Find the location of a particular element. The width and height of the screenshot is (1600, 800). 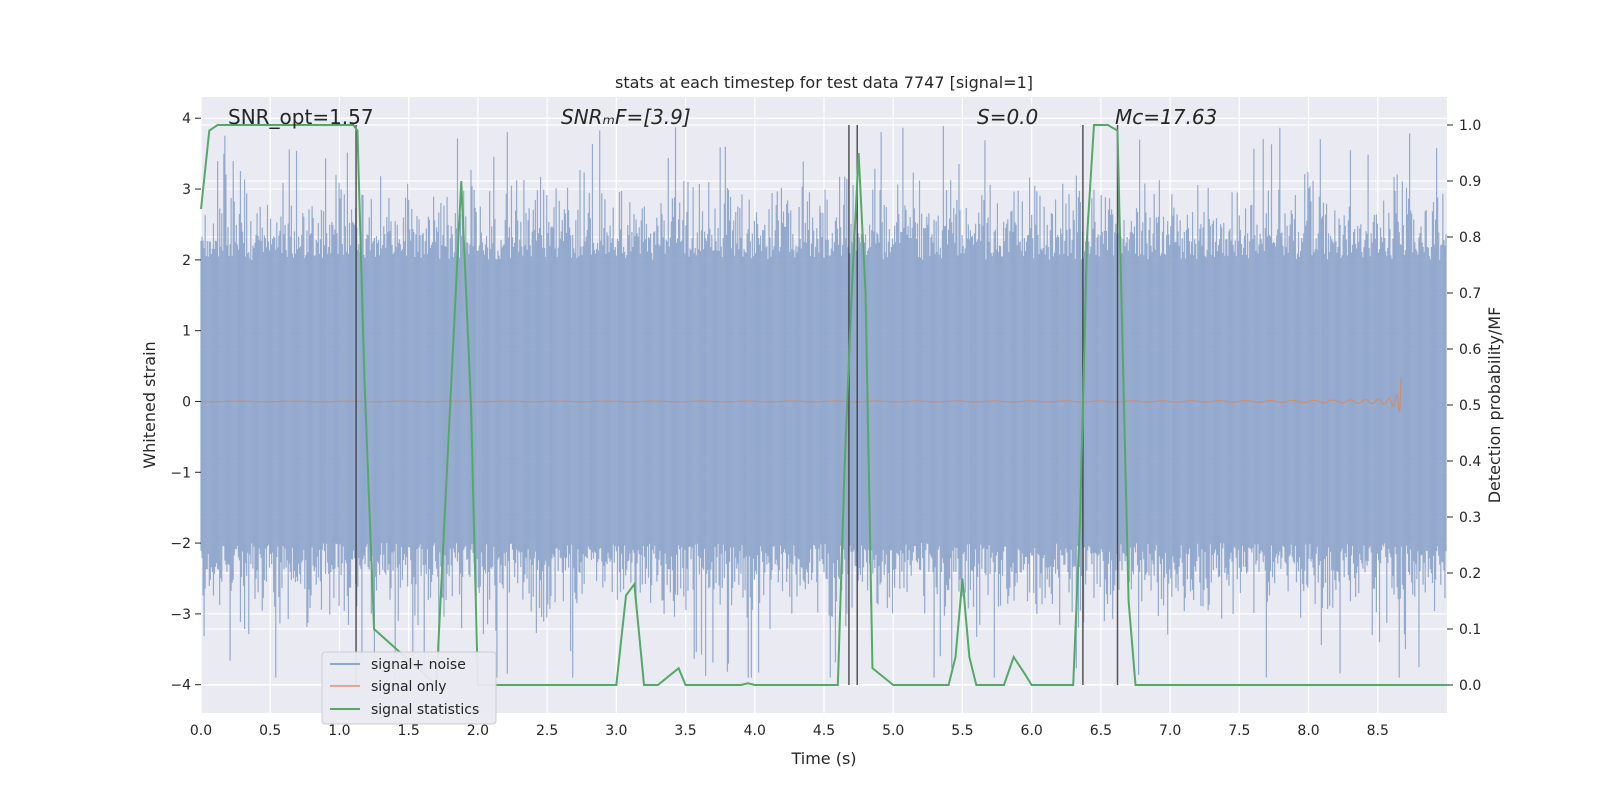

annotation-mc: Mc=17.63 is located at coordinates (1166, 117).